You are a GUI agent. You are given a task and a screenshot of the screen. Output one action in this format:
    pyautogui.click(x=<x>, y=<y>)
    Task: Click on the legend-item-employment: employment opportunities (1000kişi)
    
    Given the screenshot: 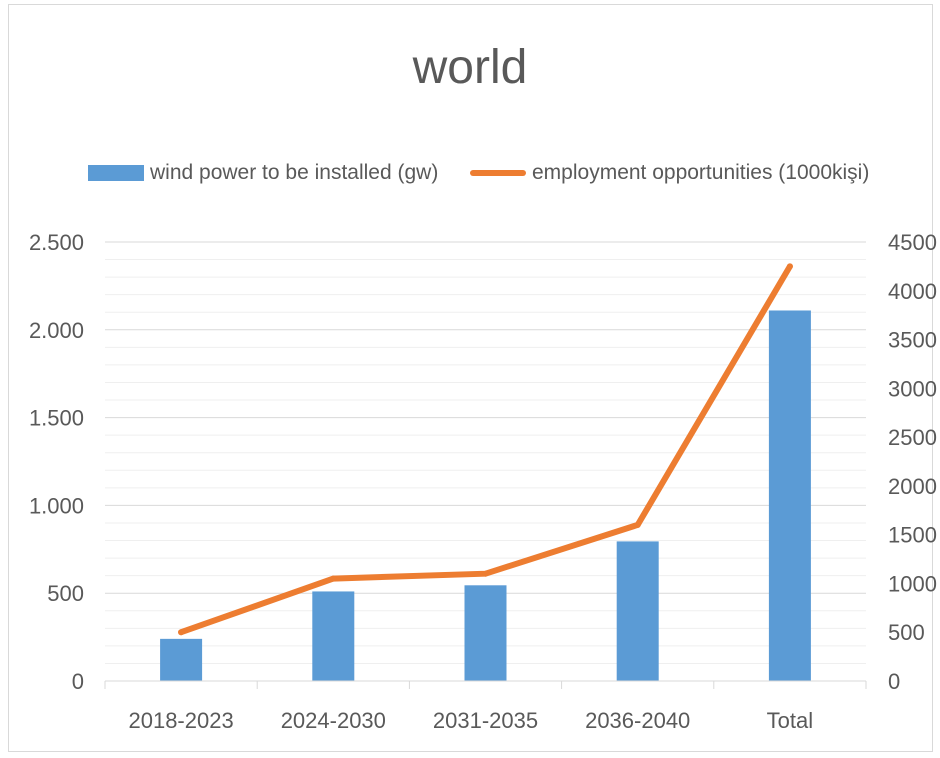 What is the action you would take?
    pyautogui.click(x=669, y=173)
    